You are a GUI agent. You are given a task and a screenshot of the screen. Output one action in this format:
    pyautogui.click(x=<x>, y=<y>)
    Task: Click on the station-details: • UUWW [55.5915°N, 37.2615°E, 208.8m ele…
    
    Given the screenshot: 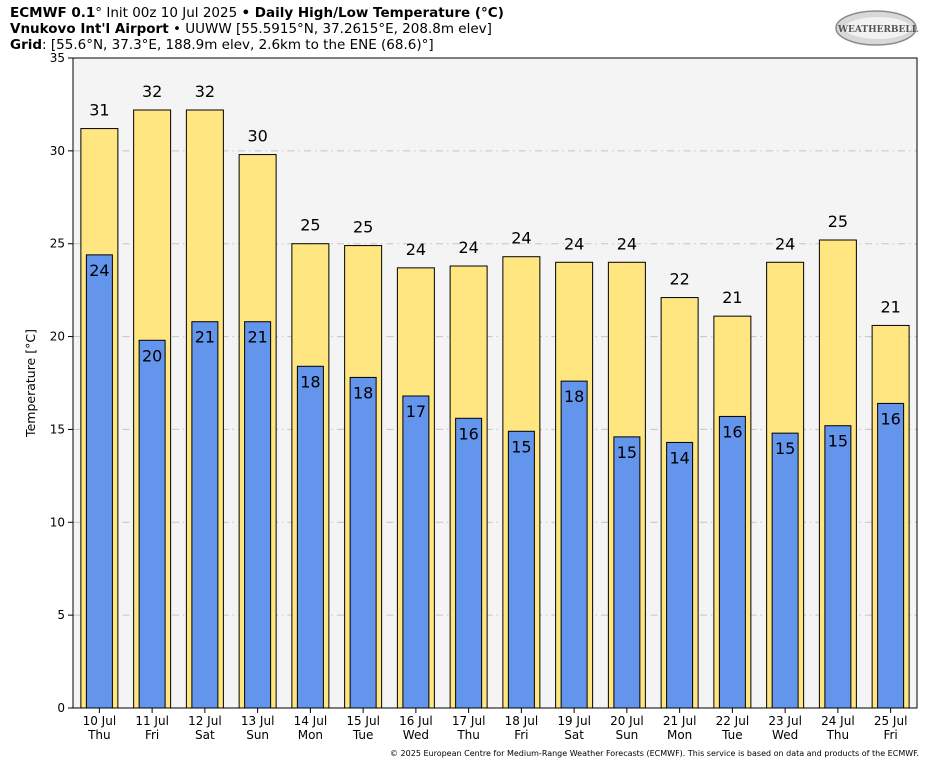 What is the action you would take?
    pyautogui.click(x=330, y=29)
    